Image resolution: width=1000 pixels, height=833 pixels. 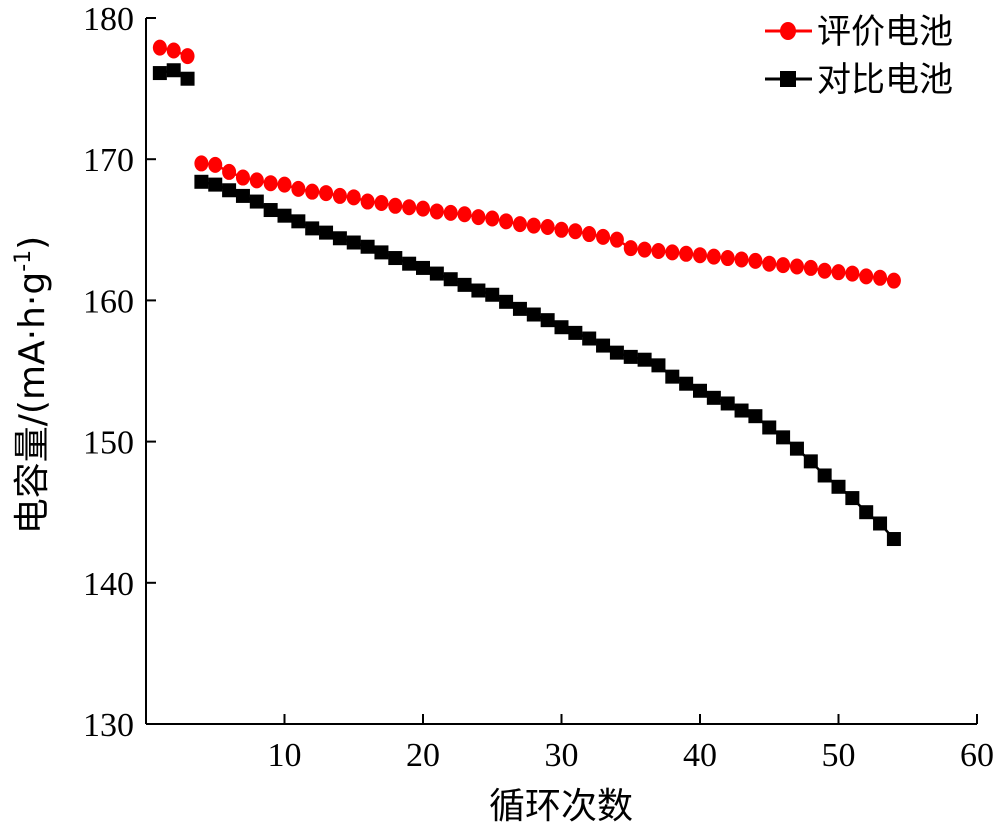 What do you see at coordinates (859, 32) in the screenshot?
I see `legend-item: 评价电池` at bounding box center [859, 32].